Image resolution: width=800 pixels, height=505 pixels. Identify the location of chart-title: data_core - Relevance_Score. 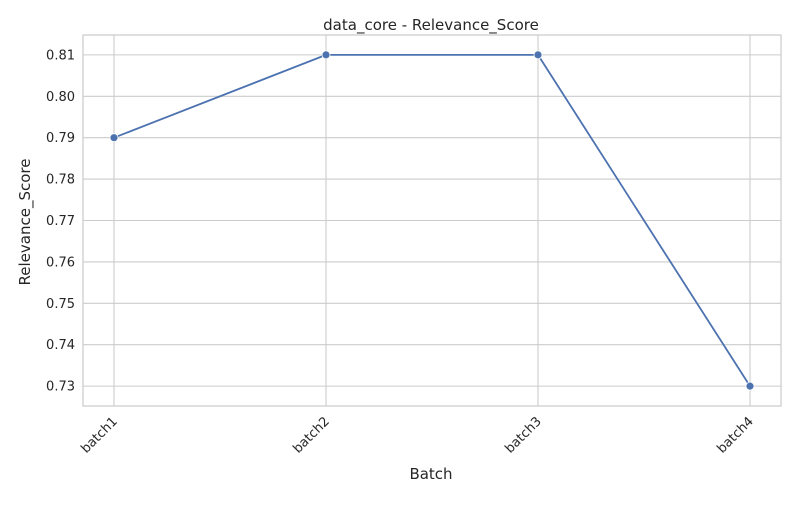
(431, 25).